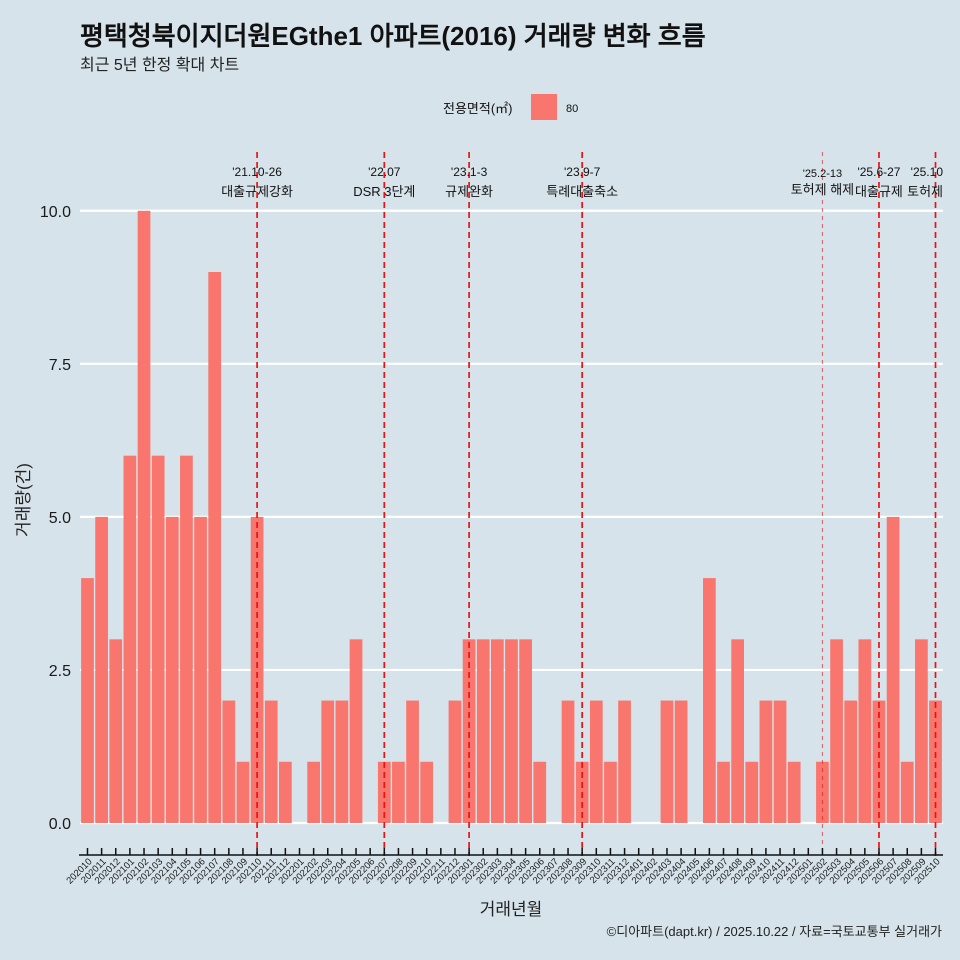 The width and height of the screenshot is (960, 960). I want to click on y-axis-title: 거래량(건), so click(23, 500).